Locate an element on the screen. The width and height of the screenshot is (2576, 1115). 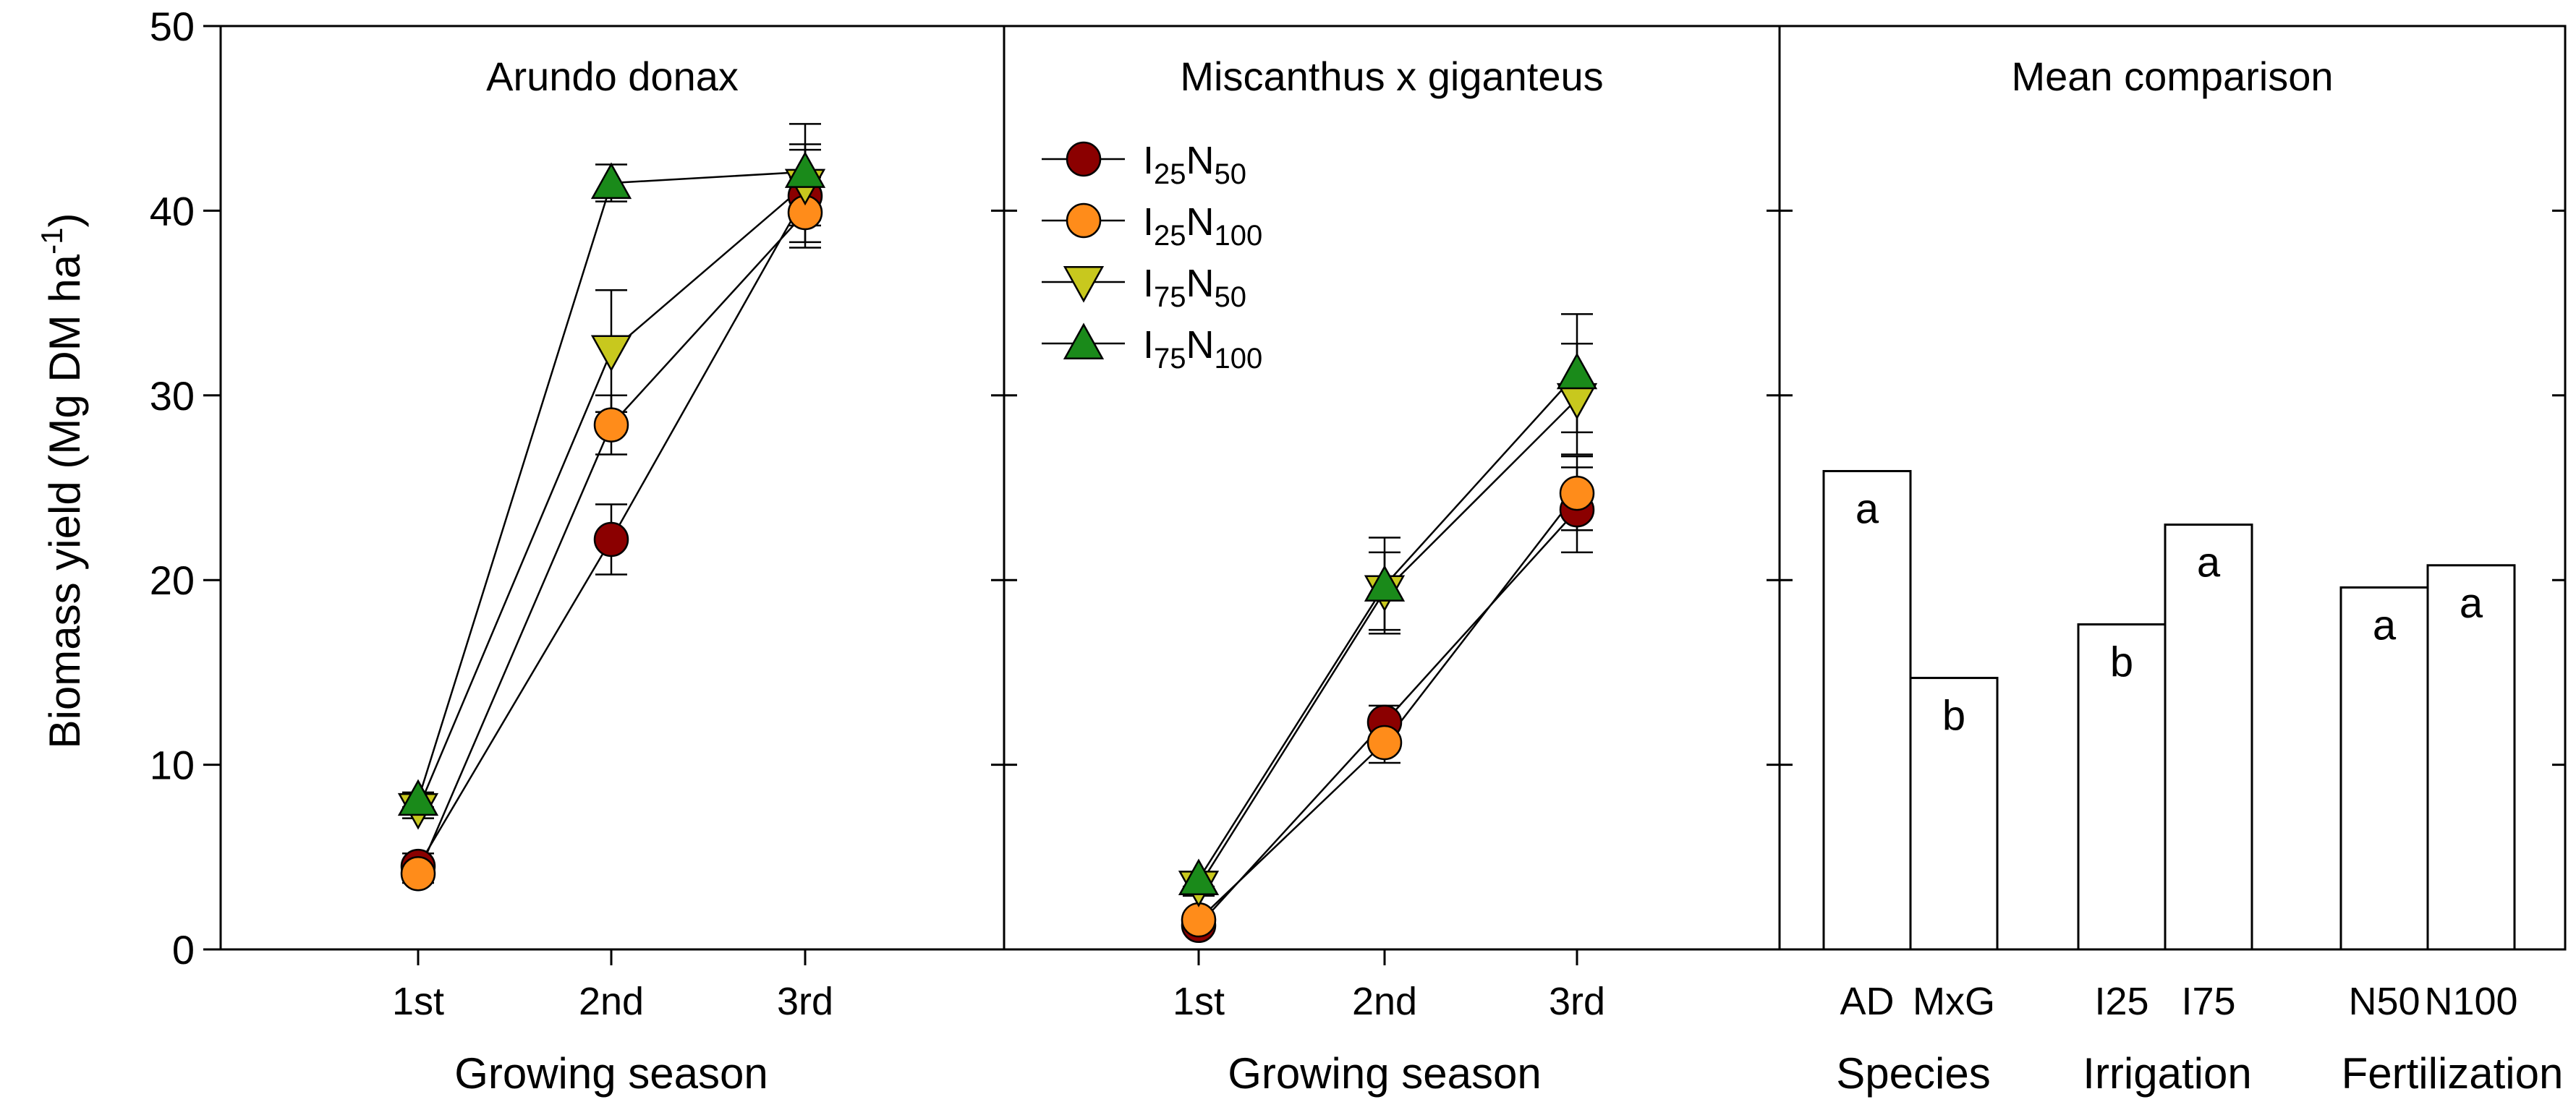
series-markers-I25N50 is located at coordinates (611, 531).